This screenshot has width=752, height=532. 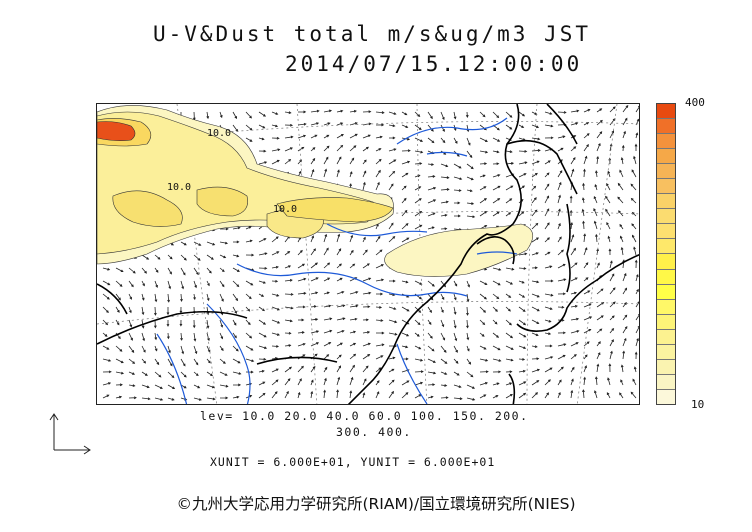 I want to click on color-scale-max-label: 400, so click(x=695, y=102).